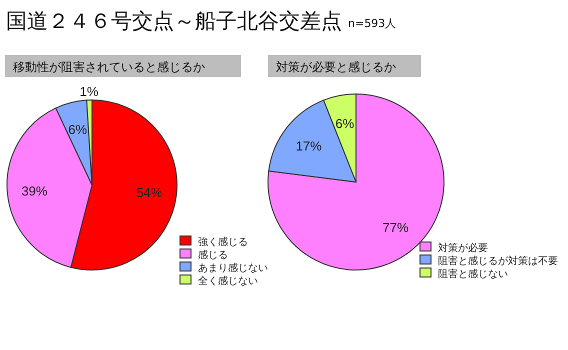 The image size is (568, 350). I want to click on legend-label: あまり感じない, so click(233, 268).